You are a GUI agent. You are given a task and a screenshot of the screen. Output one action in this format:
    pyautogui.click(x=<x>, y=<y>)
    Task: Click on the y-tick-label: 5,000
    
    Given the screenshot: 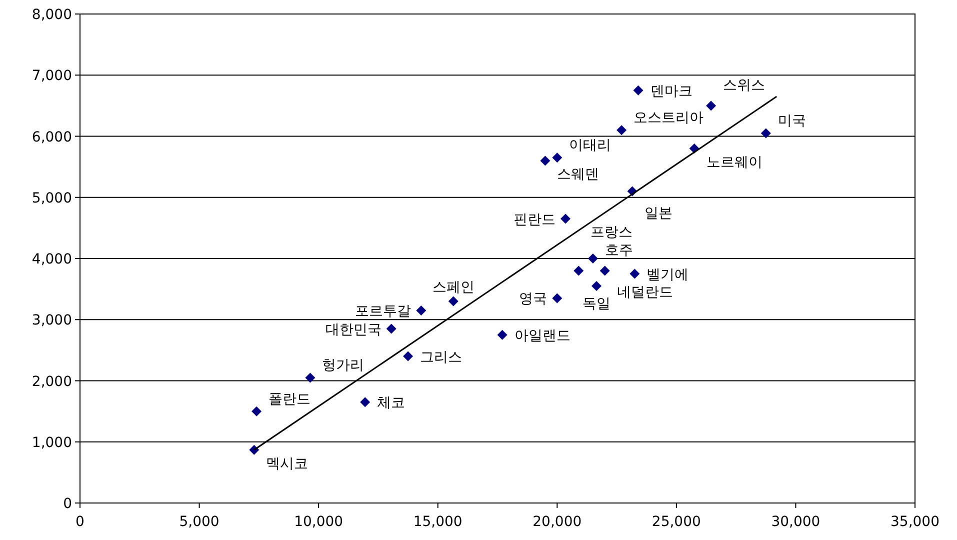 What is the action you would take?
    pyautogui.click(x=52, y=198)
    